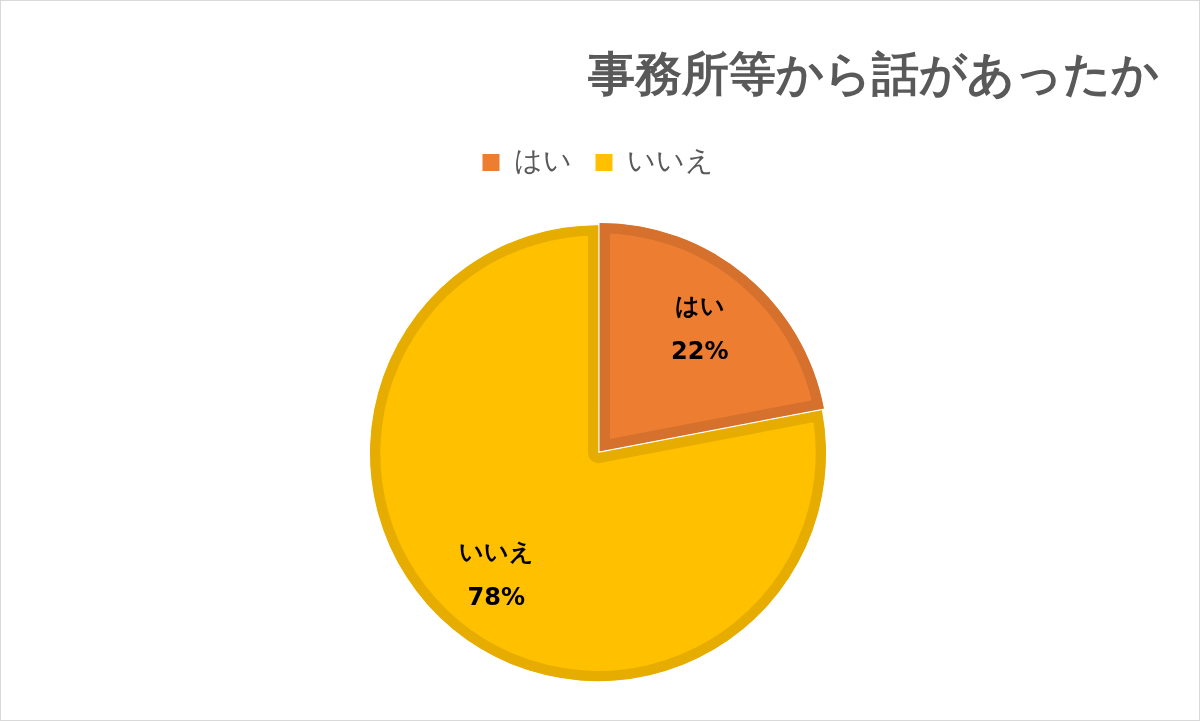  What do you see at coordinates (496, 551) in the screenshot?
I see `slice-label: いいえ` at bounding box center [496, 551].